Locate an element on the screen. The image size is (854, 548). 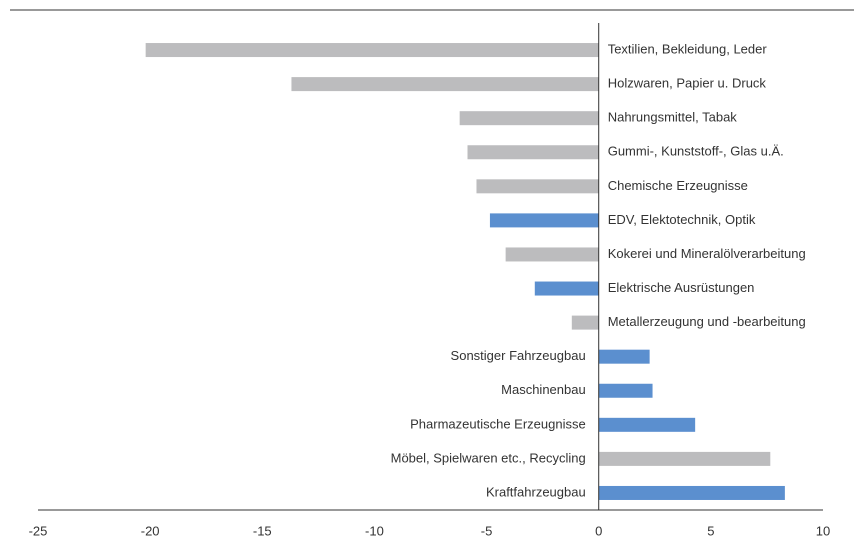
x-tick-label: -25 is located at coordinates (38, 530).